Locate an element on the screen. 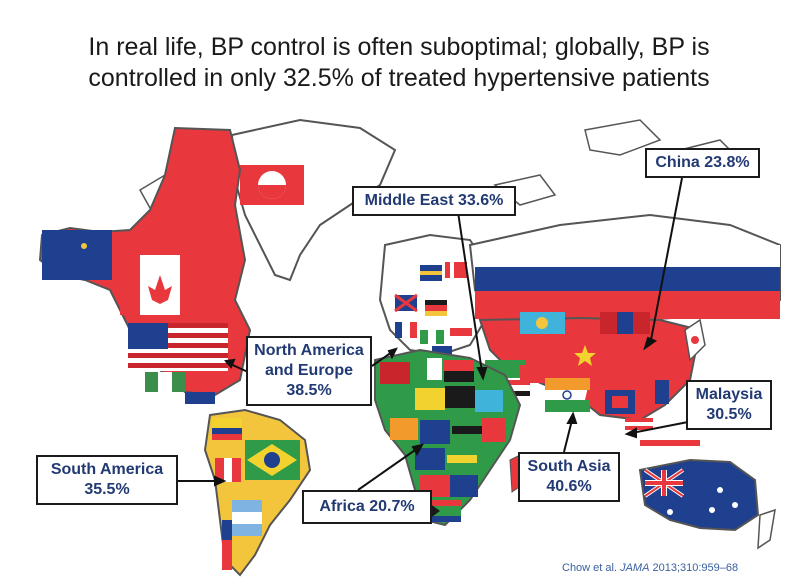  label-south-america-line1: South America is located at coordinates (107, 469).